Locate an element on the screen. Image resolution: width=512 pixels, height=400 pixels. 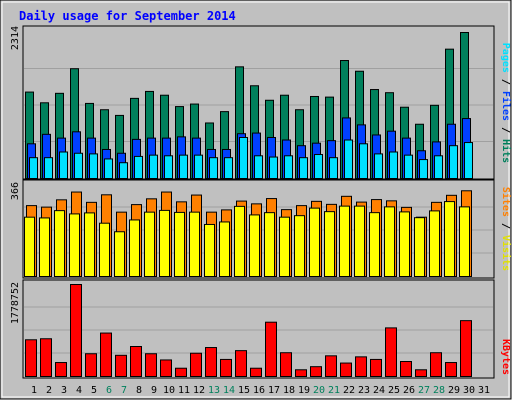
ylabel-kbytes: KBytes is located at coordinates (505, 357).